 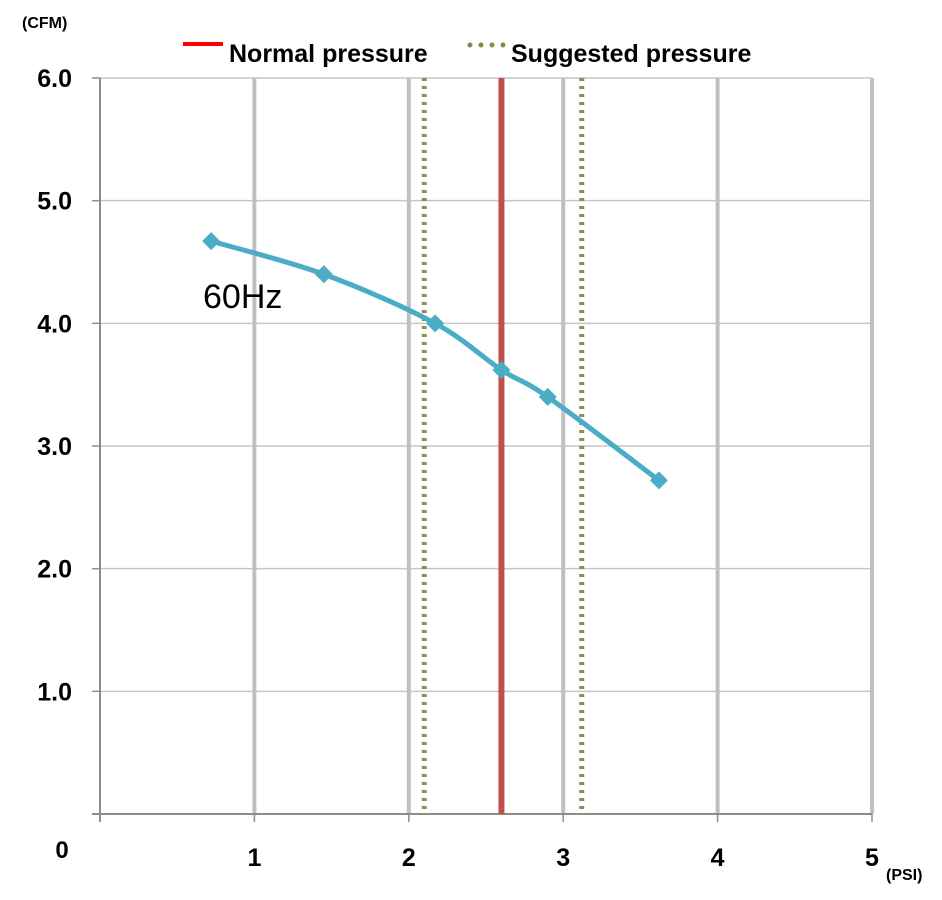 I want to click on x-tick-label: 3, so click(x=563, y=858).